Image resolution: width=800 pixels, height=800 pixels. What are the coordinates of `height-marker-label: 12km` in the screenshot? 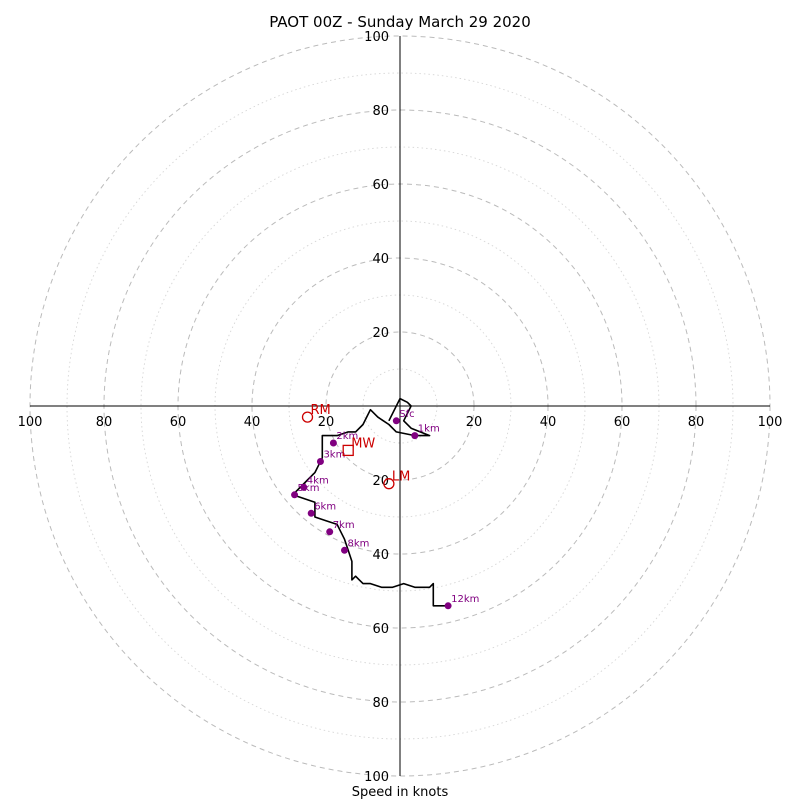 It's located at (465, 599).